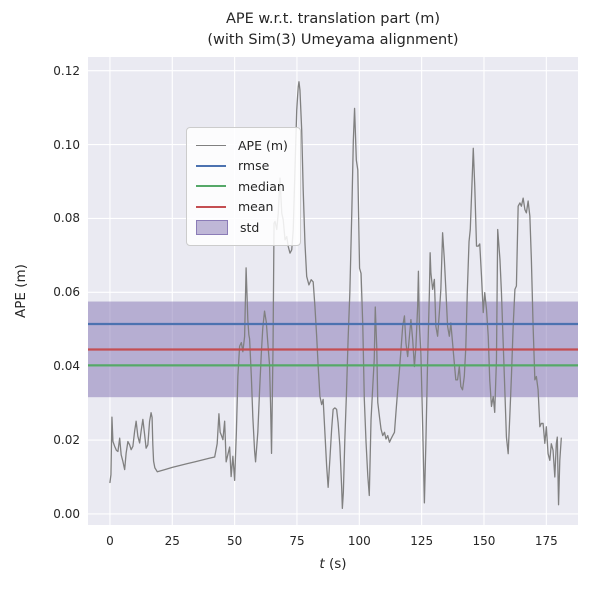 The image size is (600, 600). I want to click on y-tick-label: 0.12, so click(66, 70).